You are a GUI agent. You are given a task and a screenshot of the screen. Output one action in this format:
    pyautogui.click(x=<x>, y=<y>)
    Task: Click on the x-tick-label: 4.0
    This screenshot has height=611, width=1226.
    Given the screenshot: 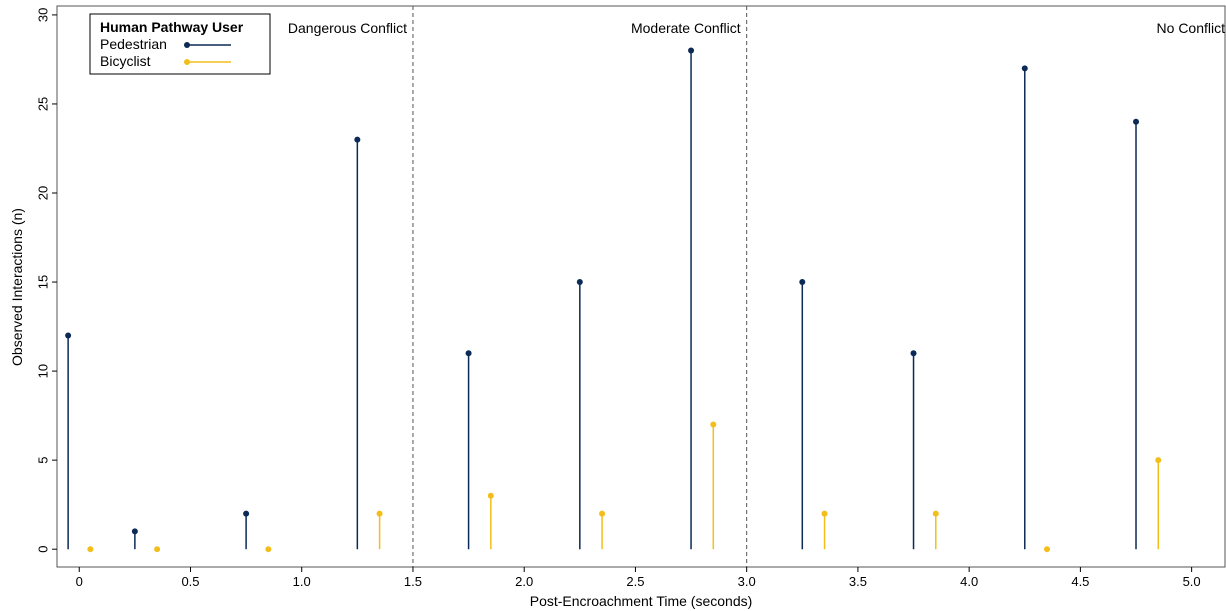 What is the action you would take?
    pyautogui.click(x=969, y=581)
    